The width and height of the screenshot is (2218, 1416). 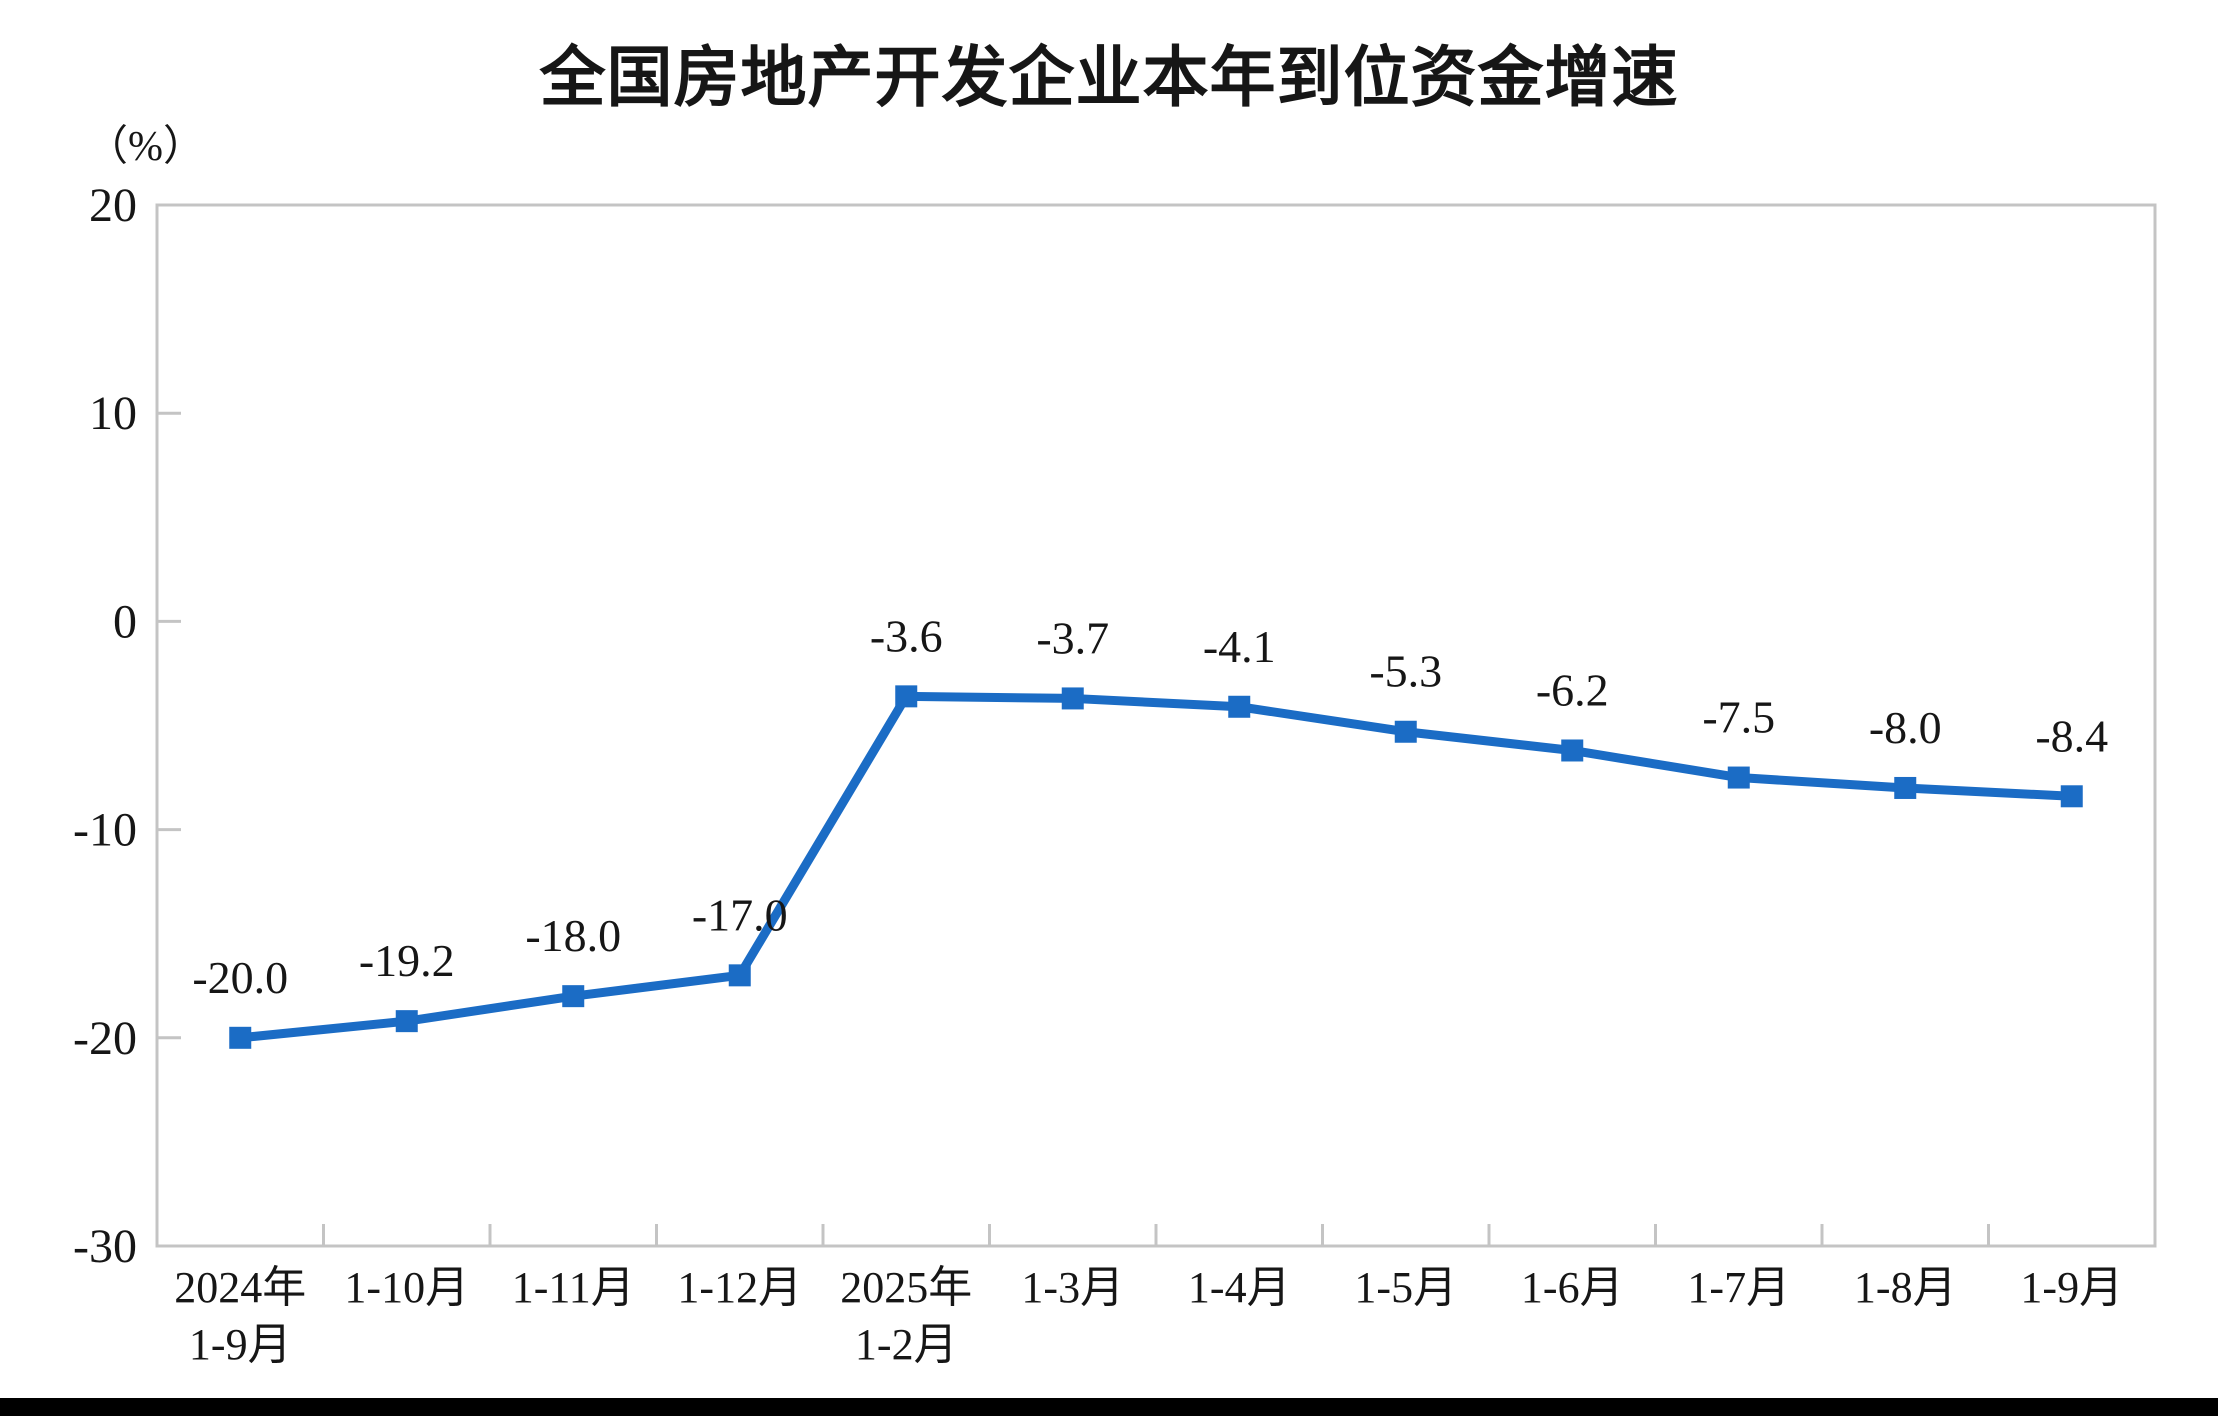 I want to click on data-label: -3.6, so click(x=906, y=635).